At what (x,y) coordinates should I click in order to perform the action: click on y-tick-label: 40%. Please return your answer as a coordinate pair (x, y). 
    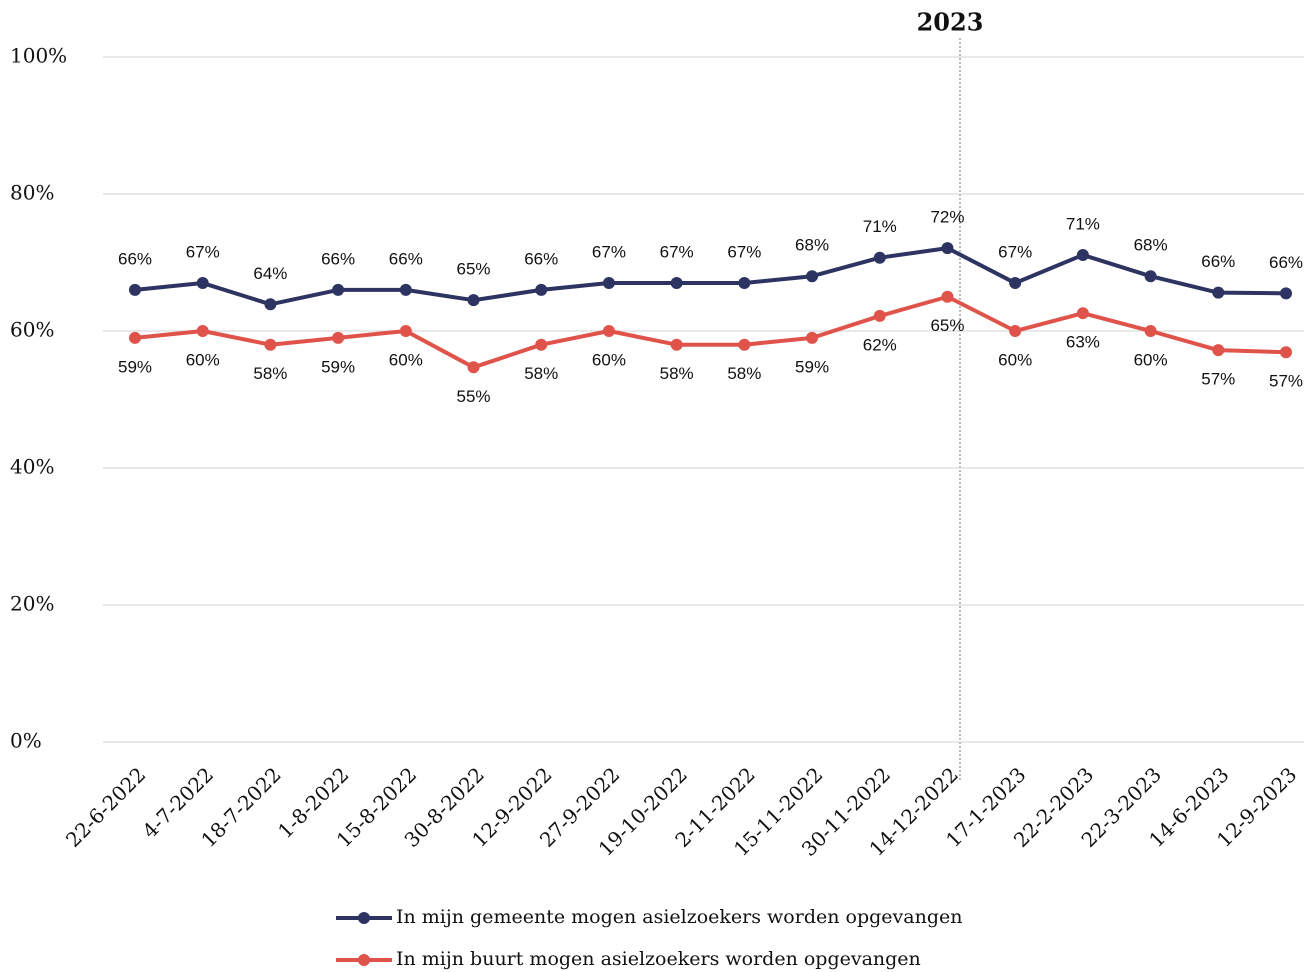
    Looking at the image, I should click on (32, 467).